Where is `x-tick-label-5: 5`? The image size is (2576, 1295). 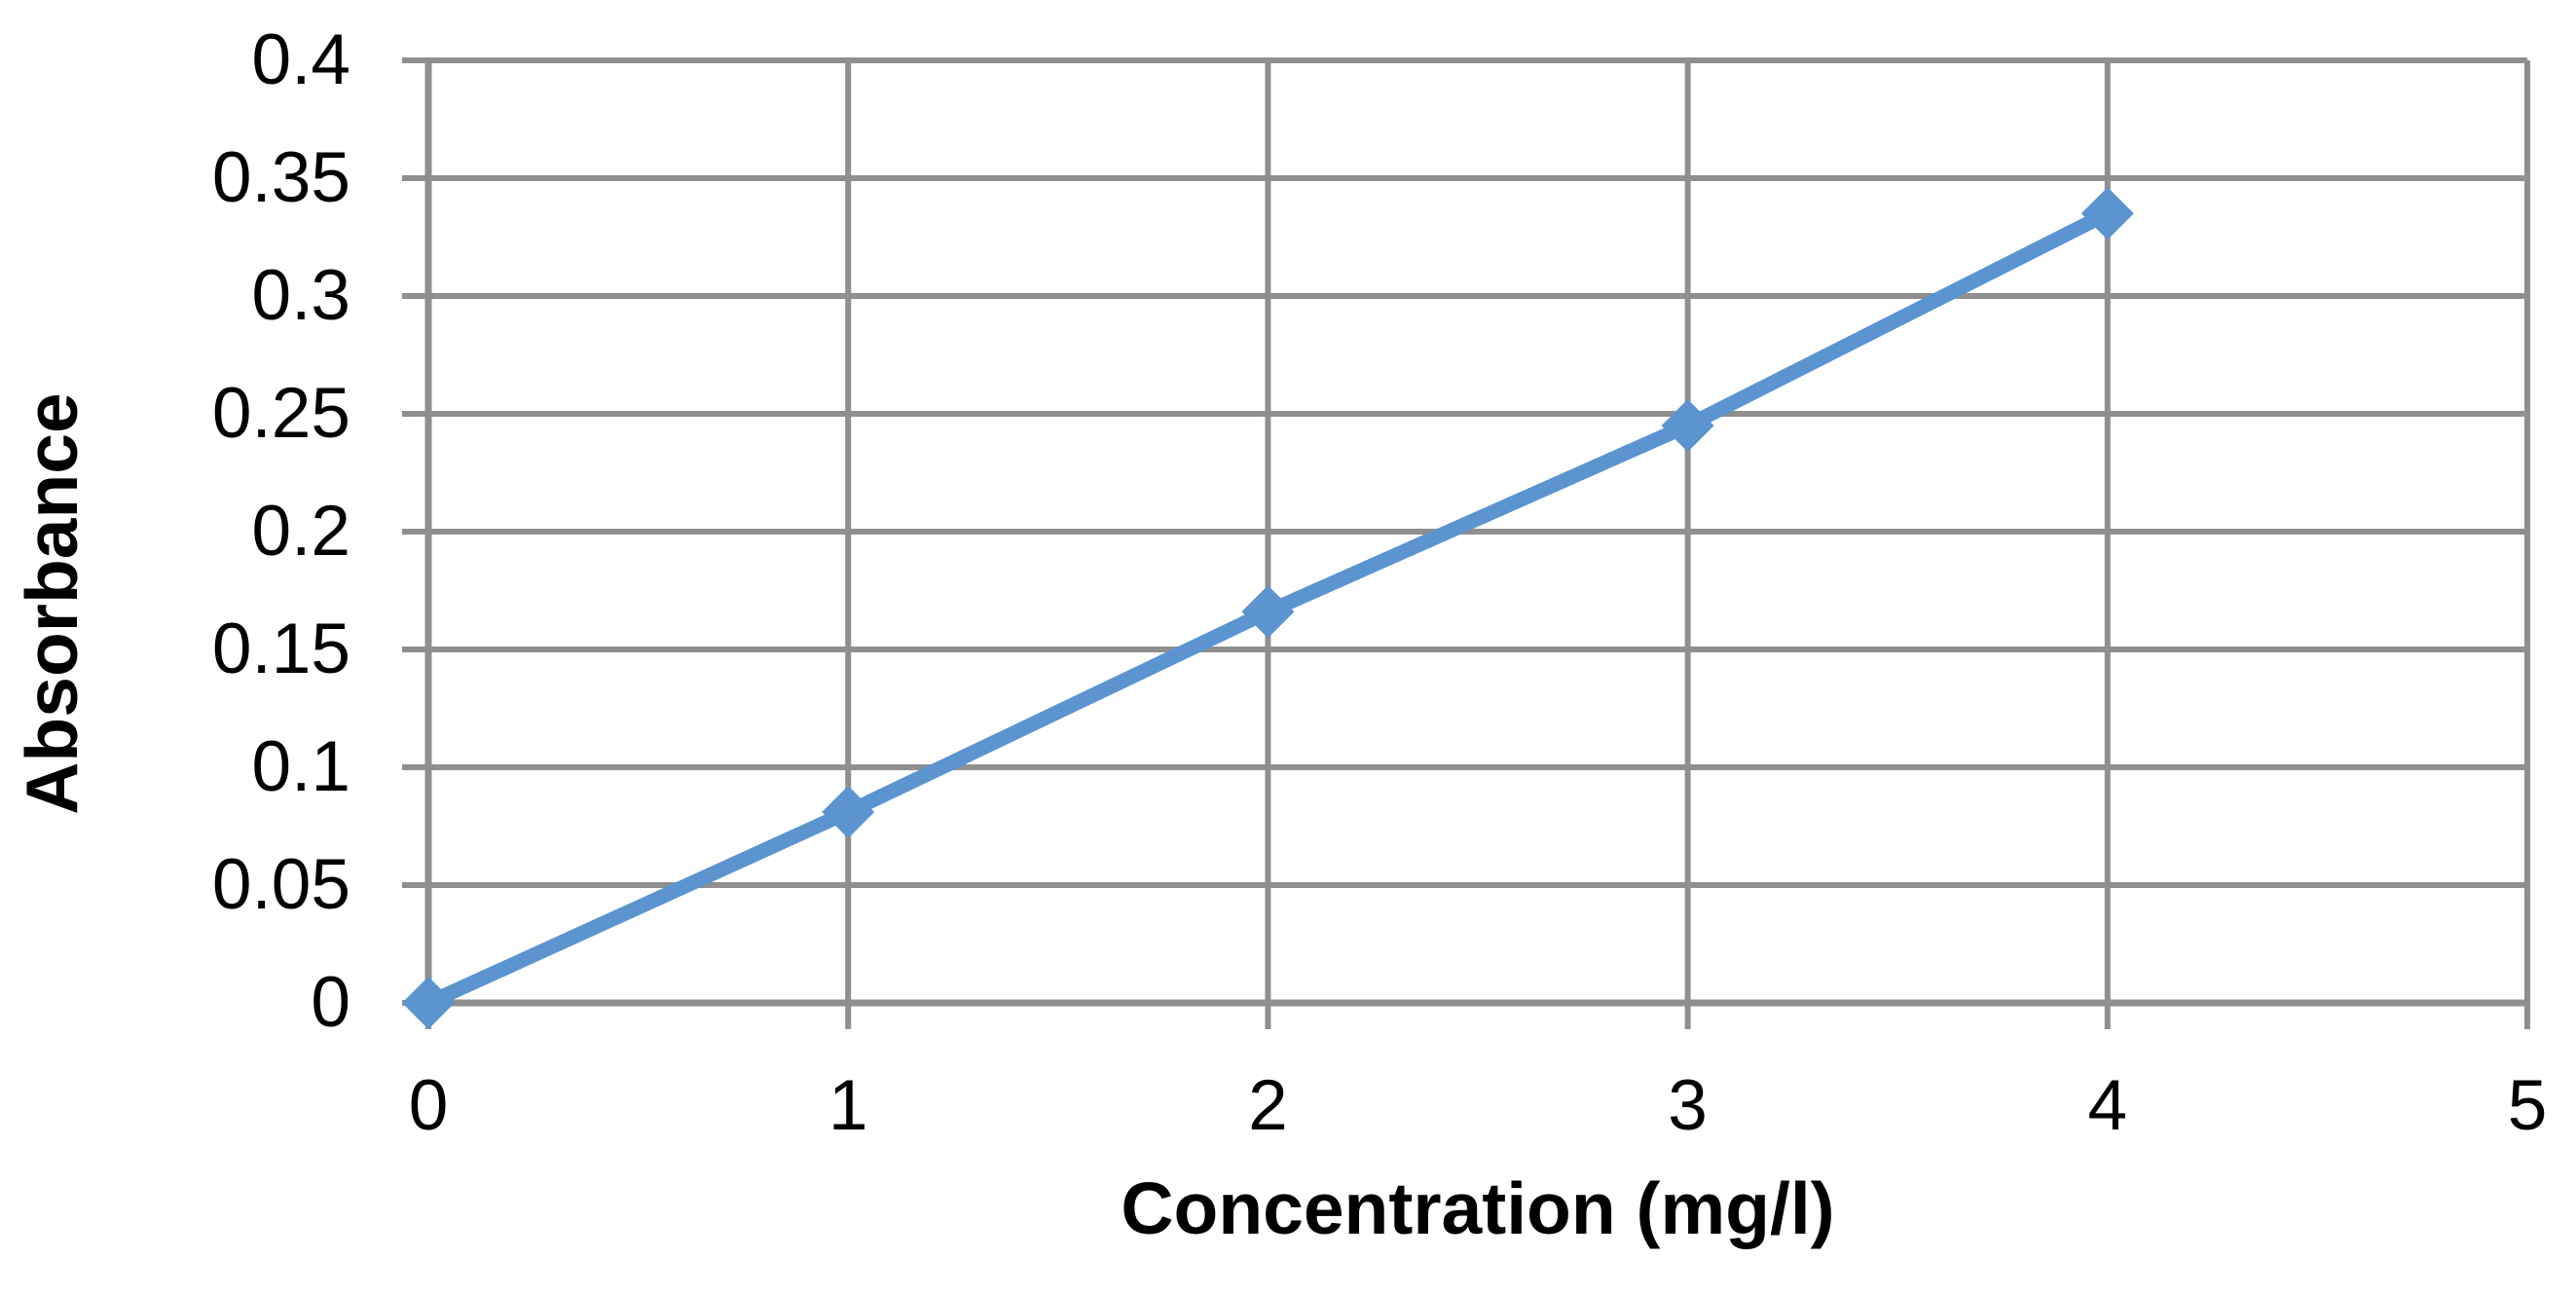 x-tick-label-5: 5 is located at coordinates (2527, 1105).